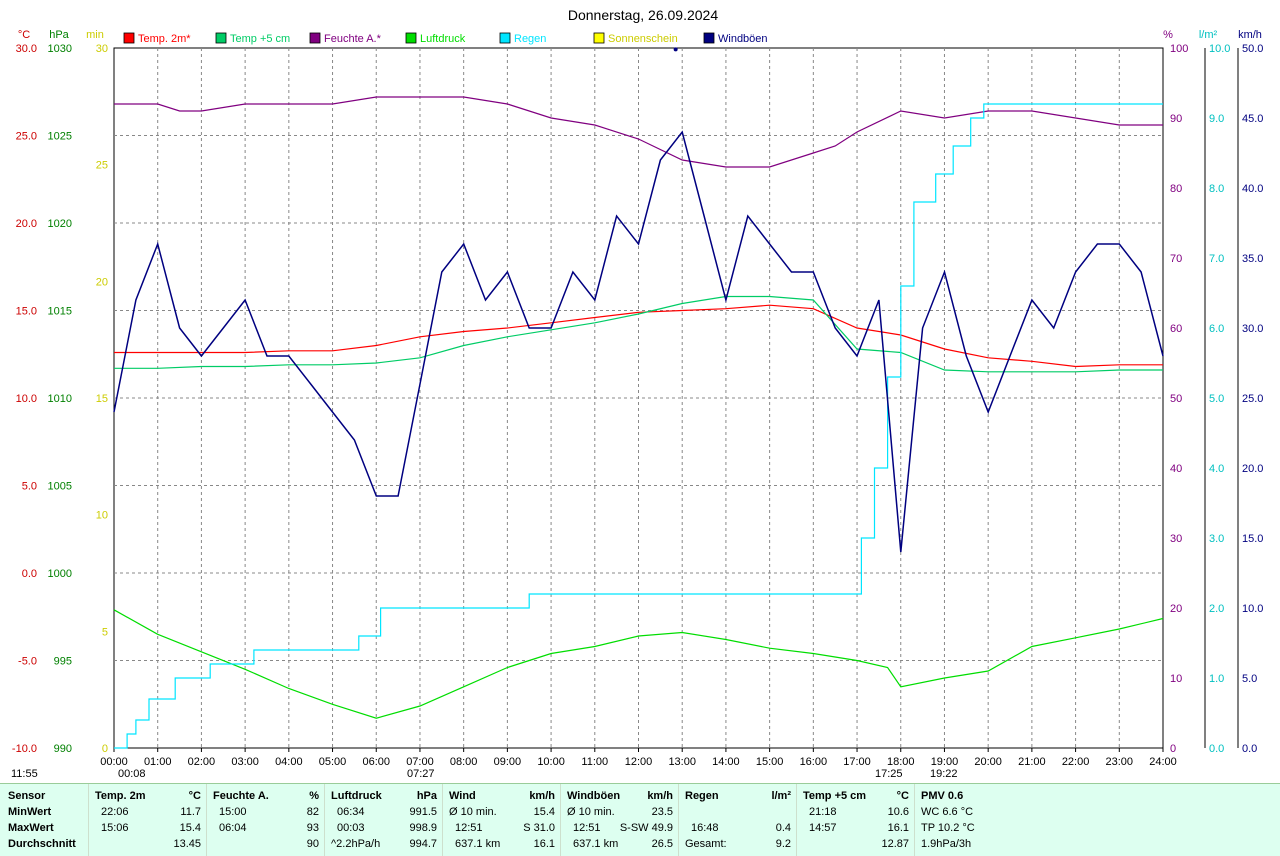 The width and height of the screenshot is (1280, 856). Describe the element at coordinates (898, 828) in the screenshot. I see `temp5-max-value: 16.1` at that location.